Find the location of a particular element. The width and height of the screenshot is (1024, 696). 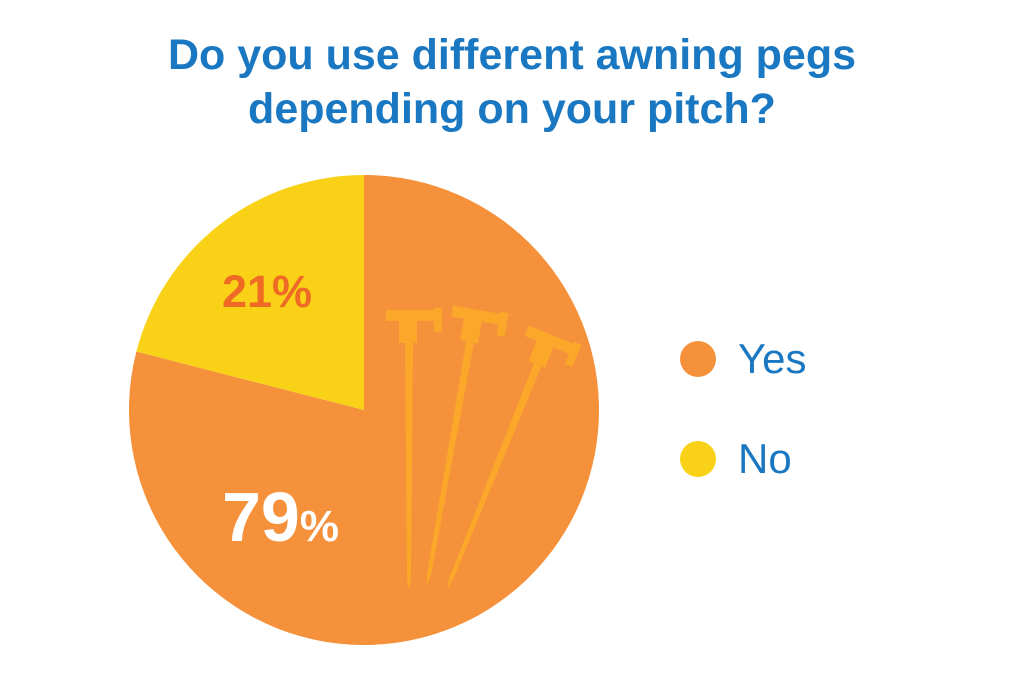

legend-label-no: No is located at coordinates (765, 458).